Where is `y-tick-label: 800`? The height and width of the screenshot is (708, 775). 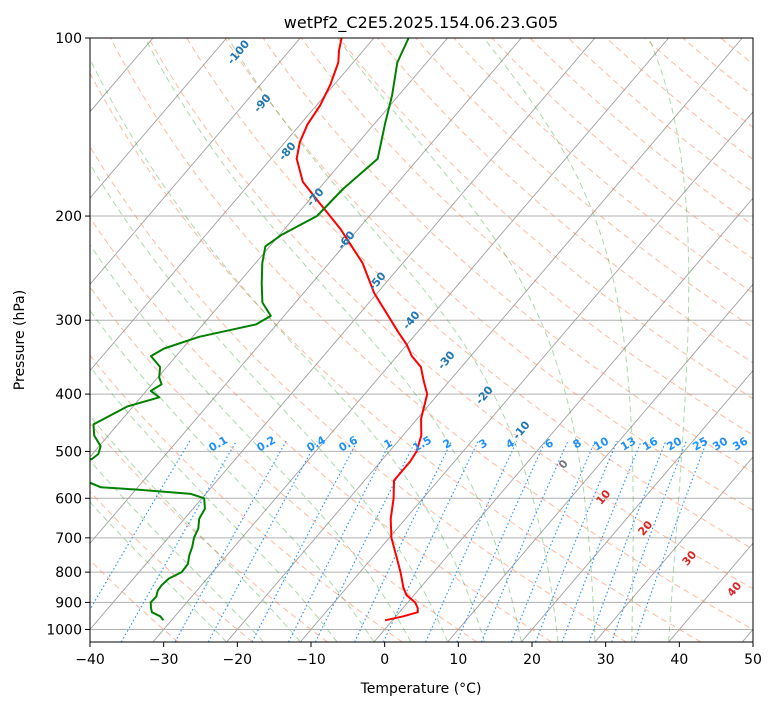
y-tick-label: 800 is located at coordinates (68, 573).